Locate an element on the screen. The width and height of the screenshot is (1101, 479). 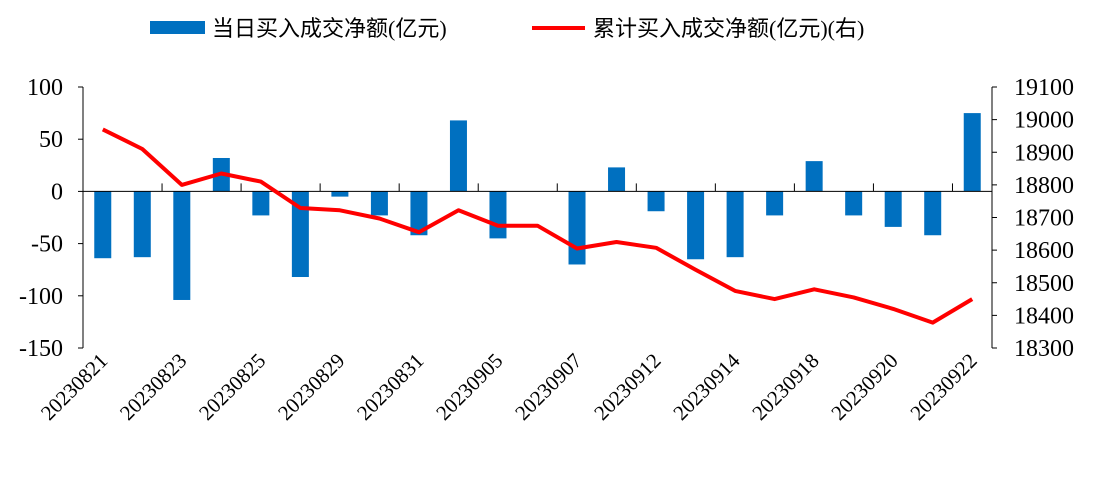
right-tick-label: 18900 is located at coordinates (1044, 153).